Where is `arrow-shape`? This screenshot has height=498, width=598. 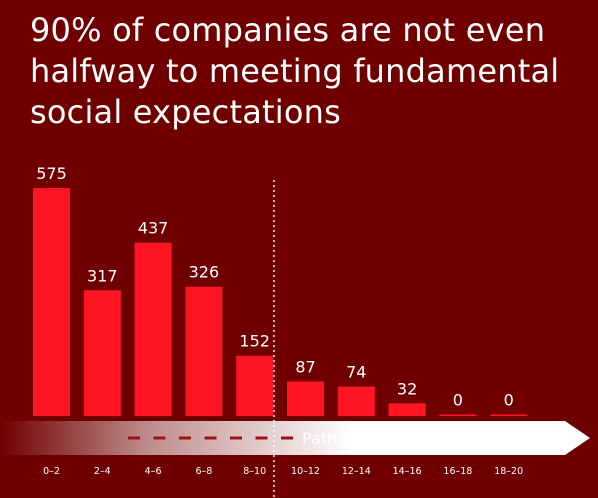 arrow-shape is located at coordinates (295, 438).